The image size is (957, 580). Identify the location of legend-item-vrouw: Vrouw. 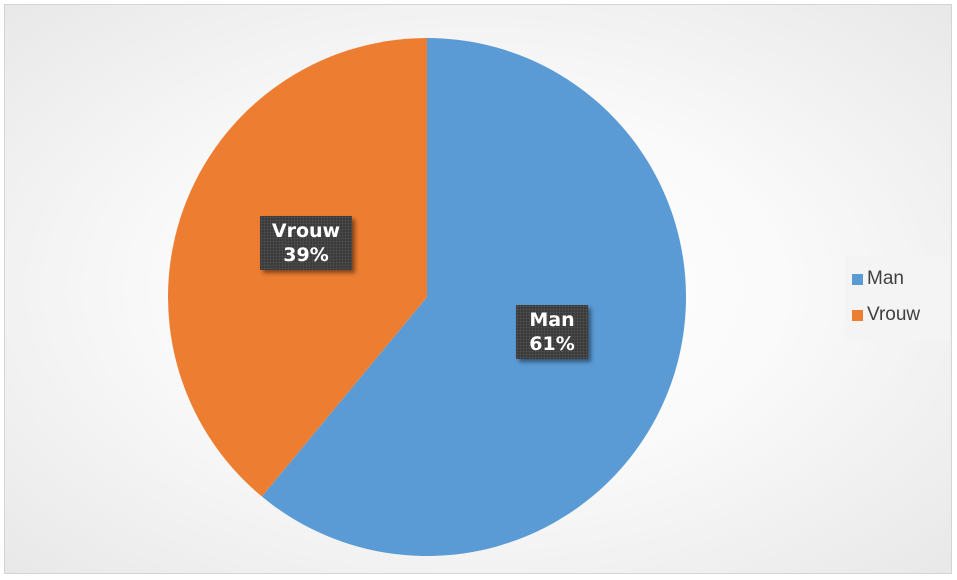
(897, 315).